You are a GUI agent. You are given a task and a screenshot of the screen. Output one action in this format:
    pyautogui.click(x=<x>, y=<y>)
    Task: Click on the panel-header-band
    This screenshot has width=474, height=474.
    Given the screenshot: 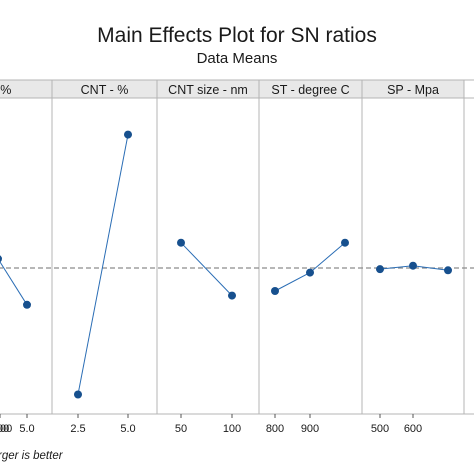 What is the action you would take?
    pyautogui.click(x=232, y=89)
    